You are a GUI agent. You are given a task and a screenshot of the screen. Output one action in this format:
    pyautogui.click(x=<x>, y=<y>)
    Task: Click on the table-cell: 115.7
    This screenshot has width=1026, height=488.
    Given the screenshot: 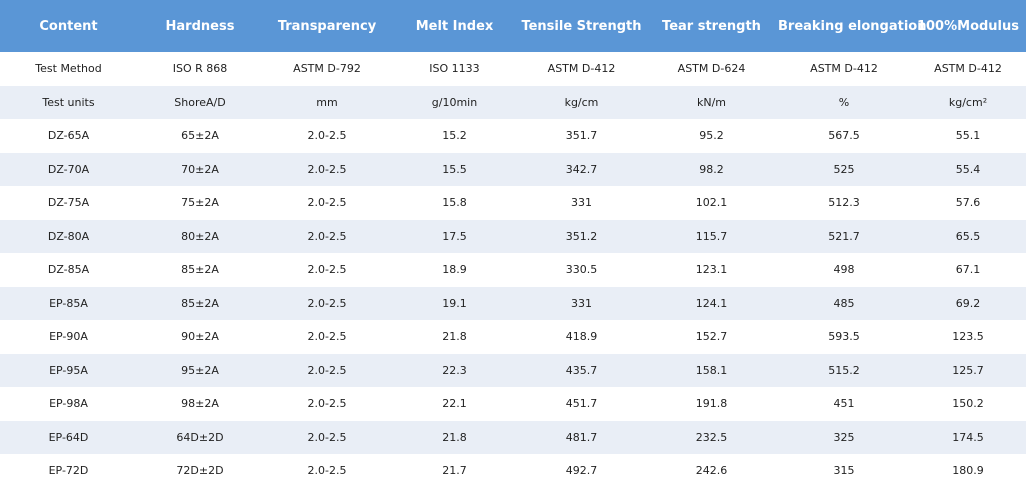 What is the action you would take?
    pyautogui.click(x=711, y=236)
    